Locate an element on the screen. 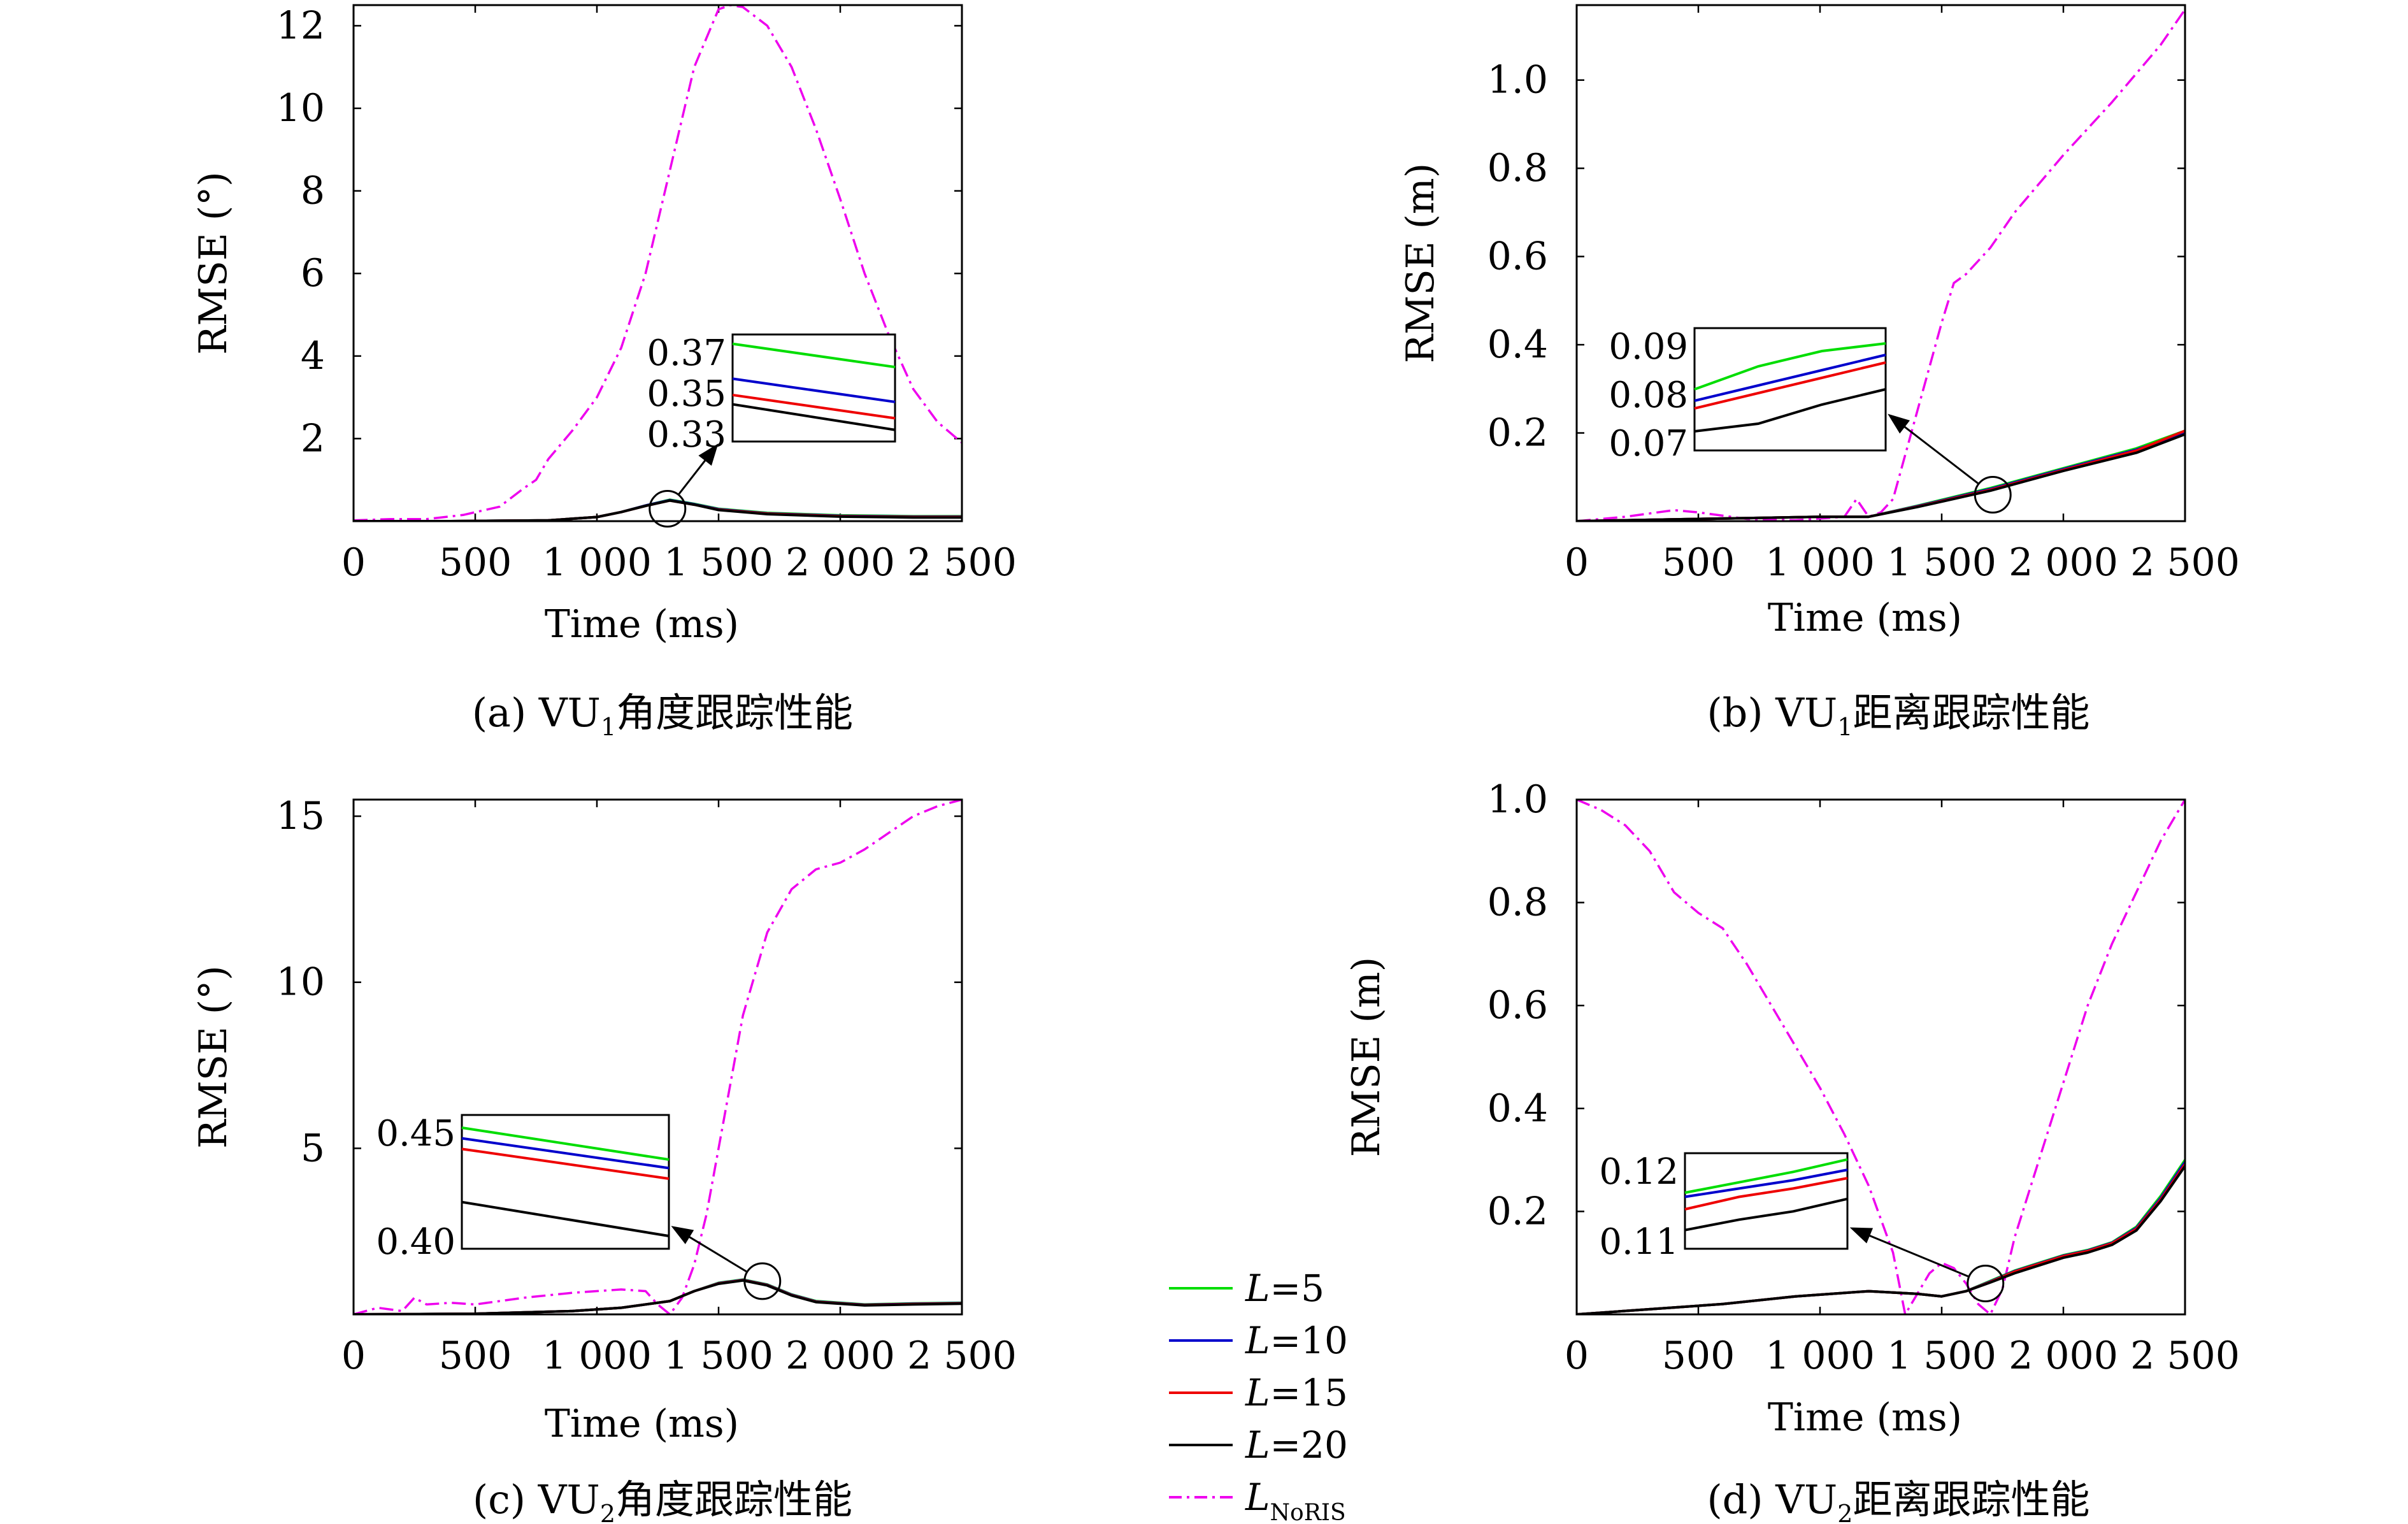  y-axis-title: RMSE (m) is located at coordinates (1366, 1057).